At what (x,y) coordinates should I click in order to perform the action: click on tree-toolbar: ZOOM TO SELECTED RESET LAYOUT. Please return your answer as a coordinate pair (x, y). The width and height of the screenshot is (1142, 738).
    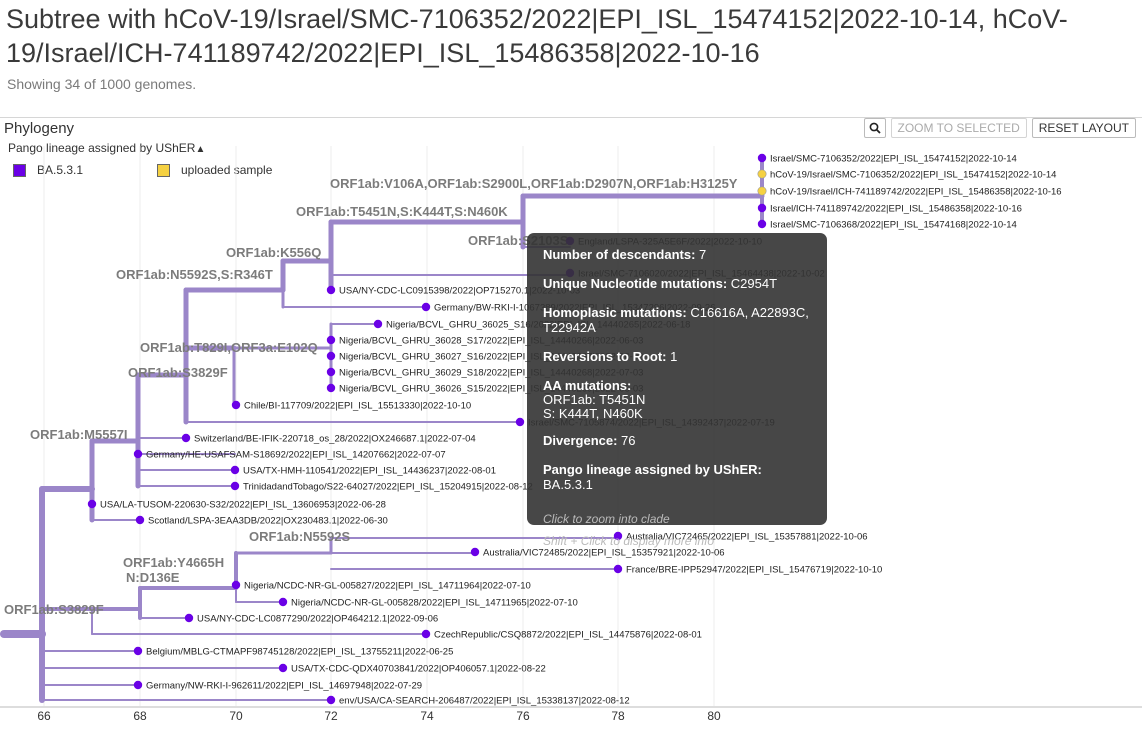
    Looking at the image, I should click on (999, 128).